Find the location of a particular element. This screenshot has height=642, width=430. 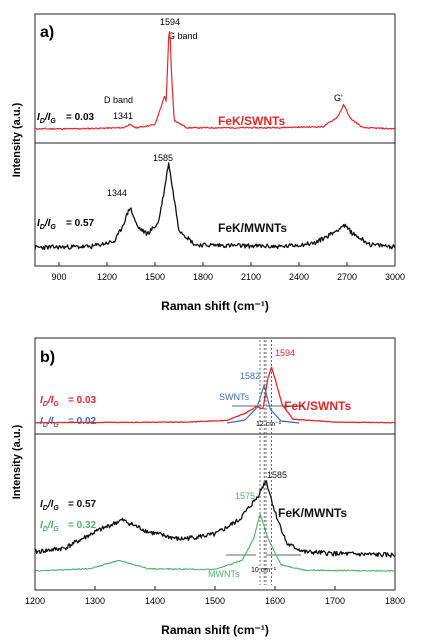

panel-b-ylabel: Intensity (a.u.) is located at coordinates (17, 461).